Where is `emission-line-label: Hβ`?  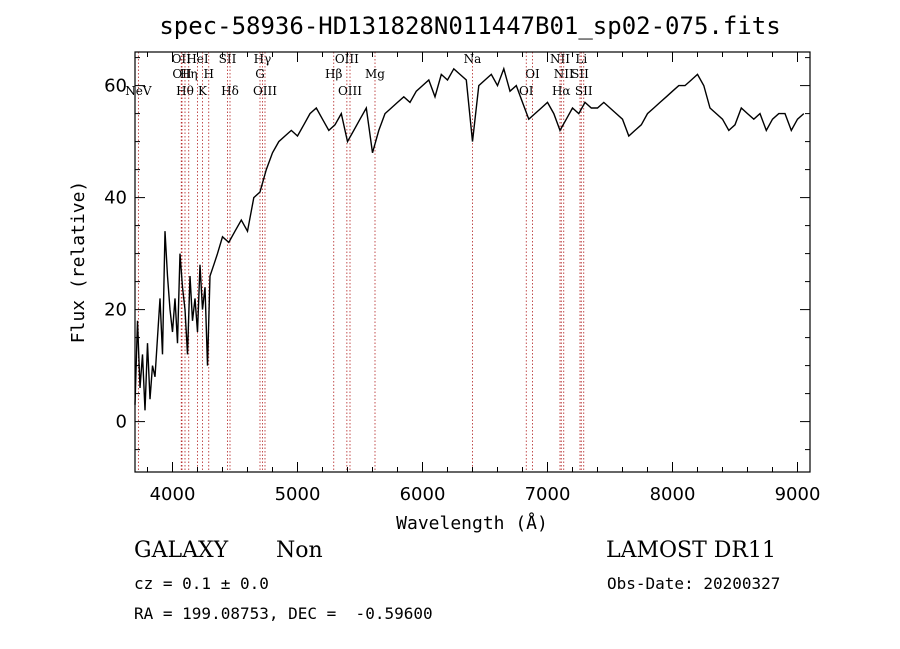 emission-line-label: Hβ is located at coordinates (333, 74).